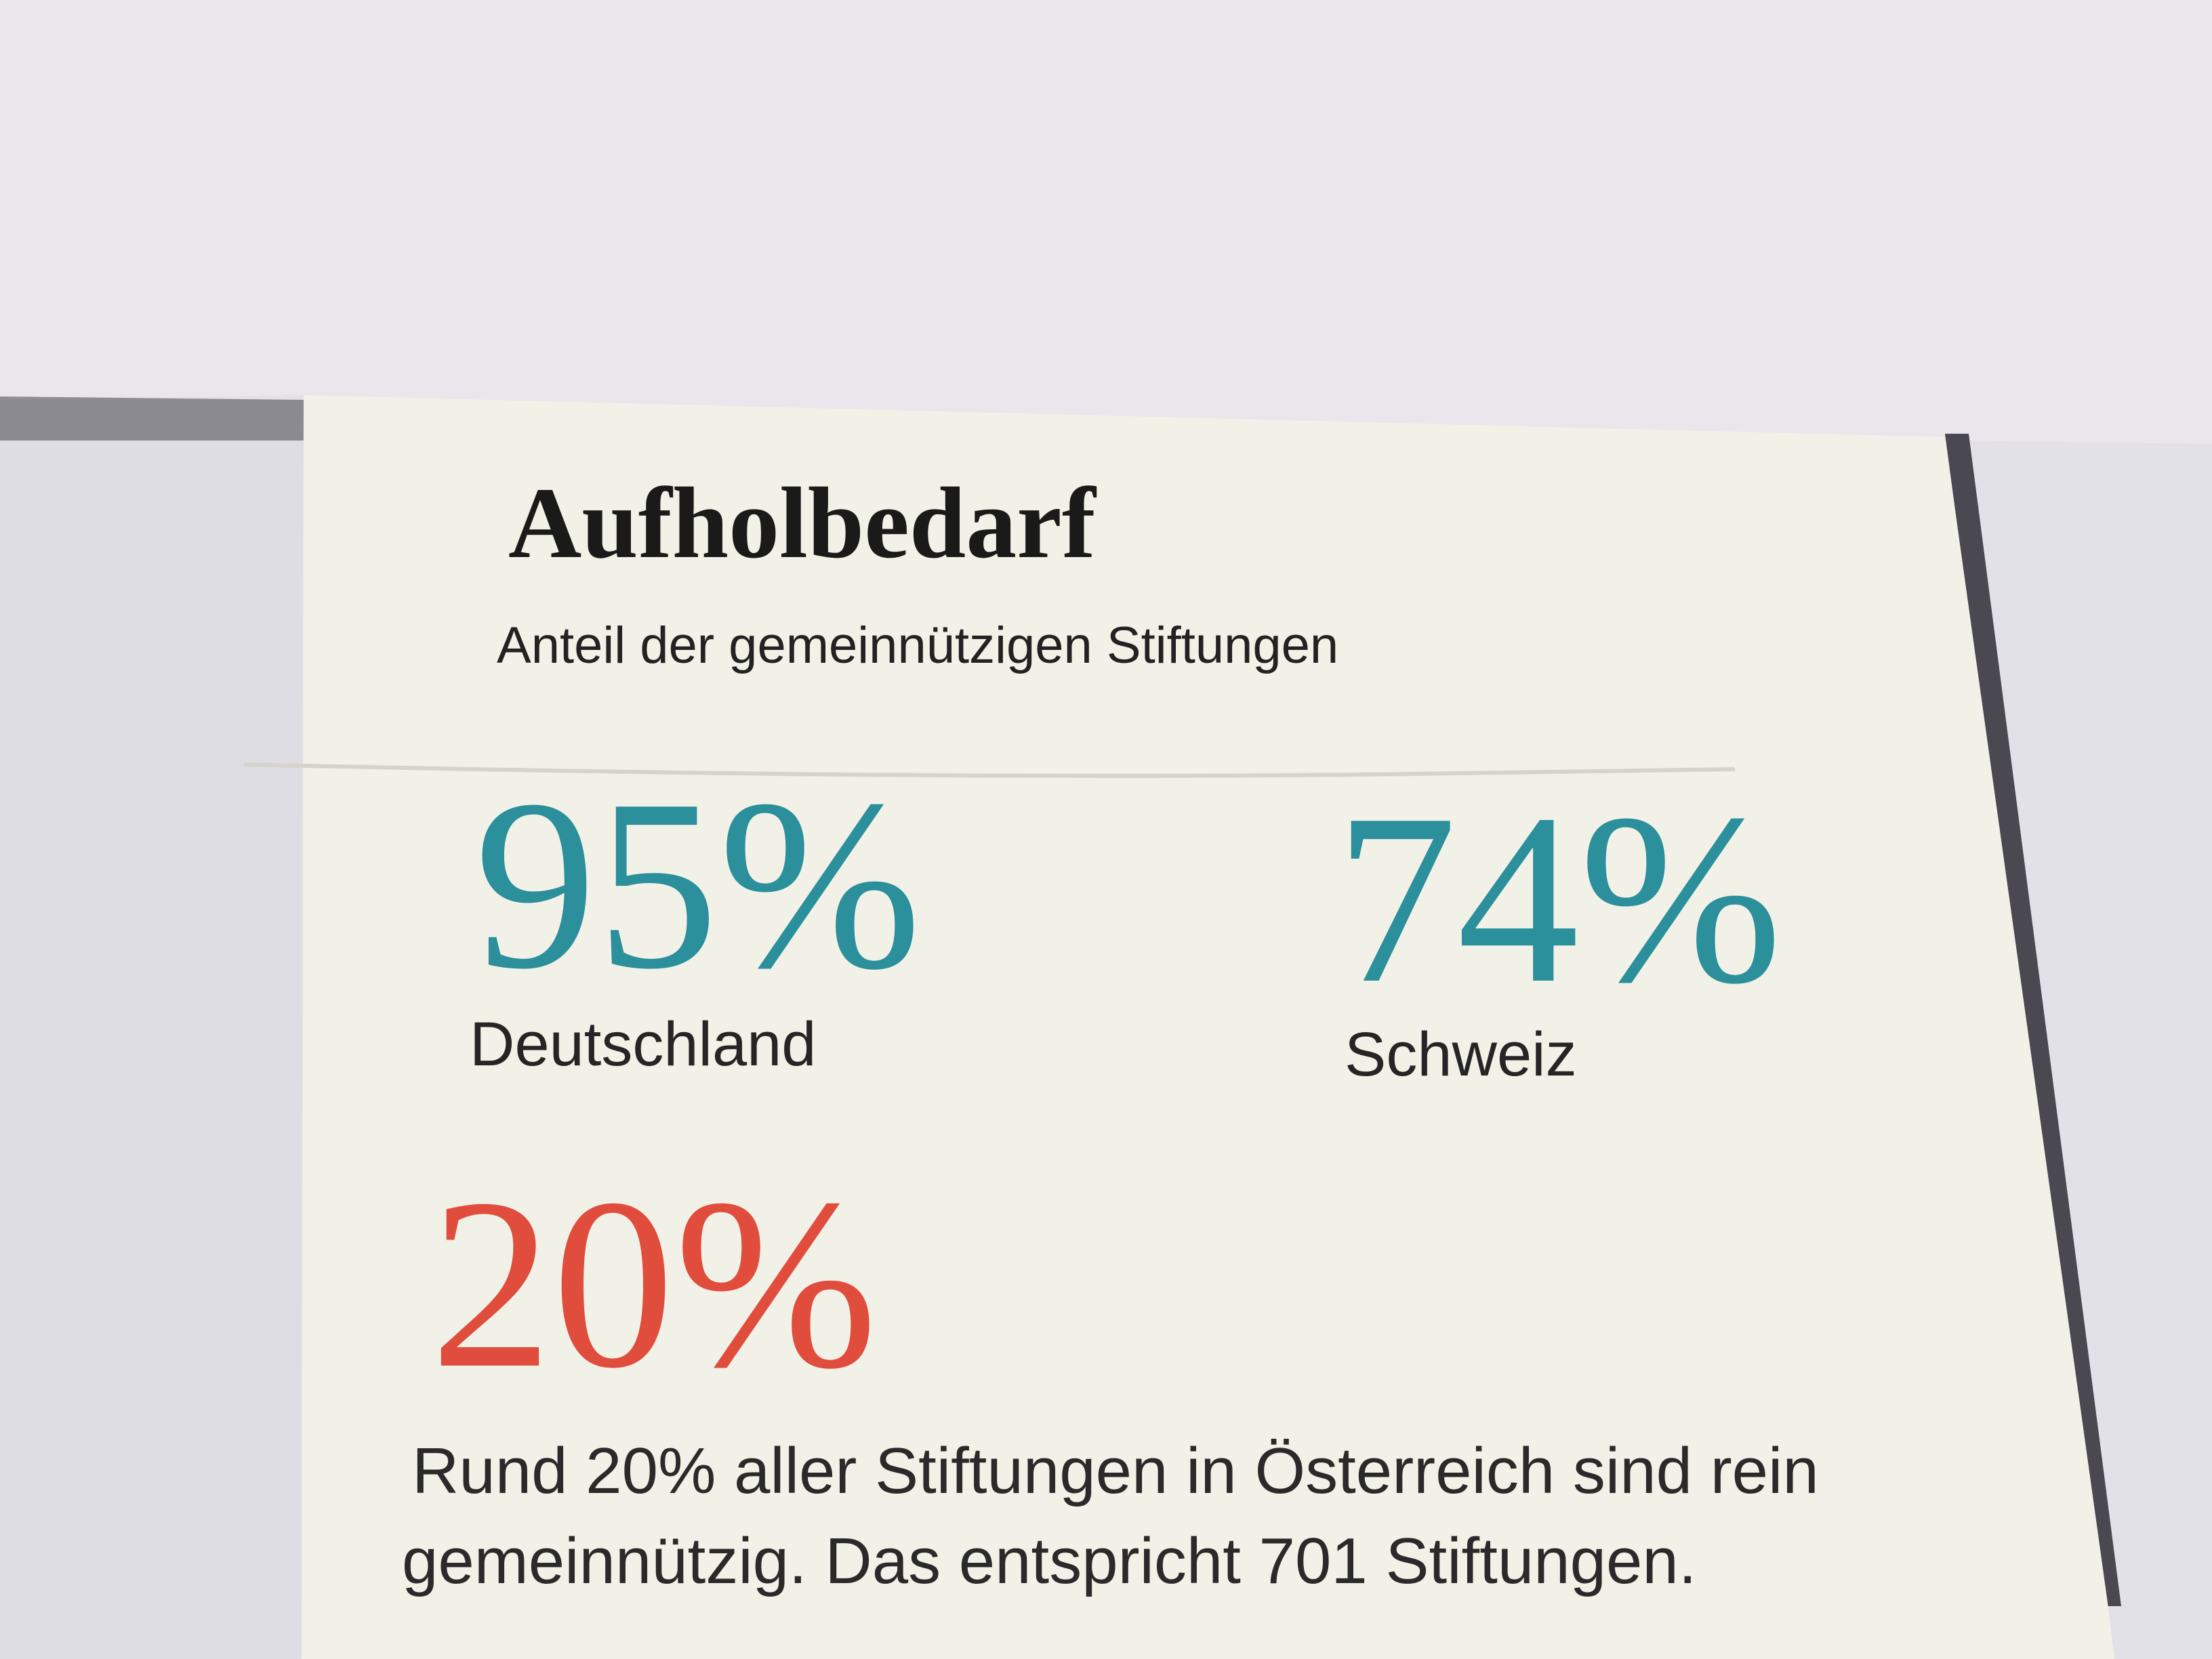 This screenshot has width=2212, height=1659. What do you see at coordinates (643, 1044) in the screenshot?
I see `stat-label: Deutschland` at bounding box center [643, 1044].